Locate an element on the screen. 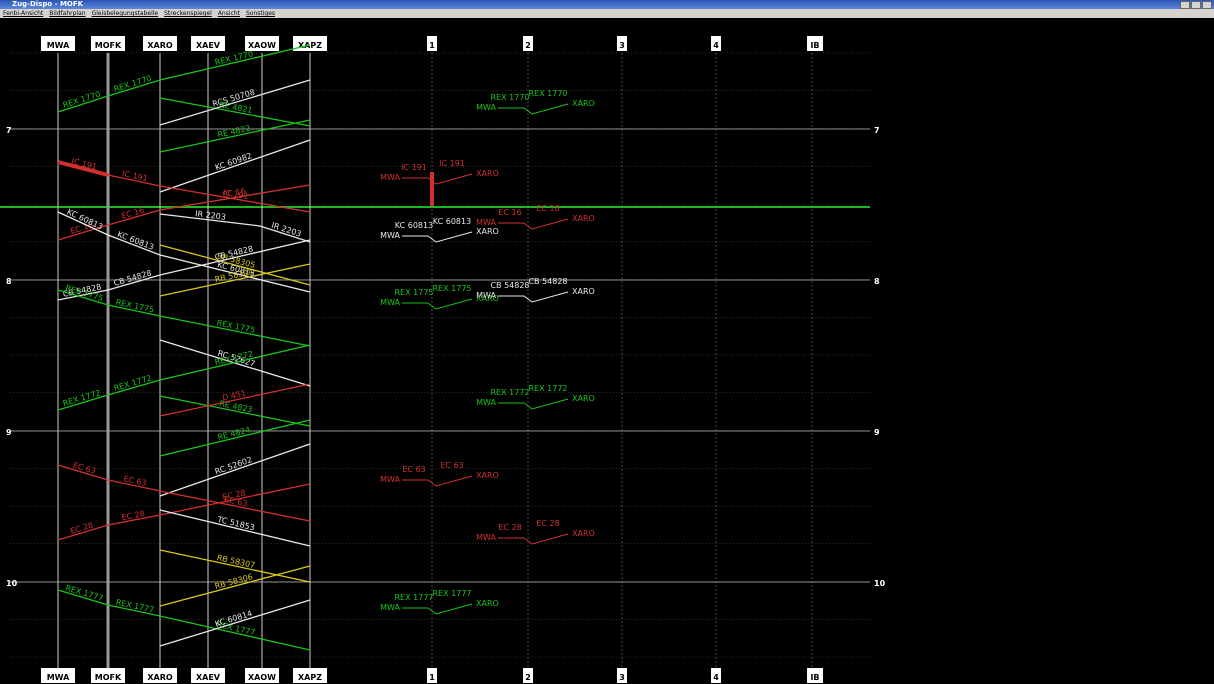  track-label: 3 is located at coordinates (622, 45).